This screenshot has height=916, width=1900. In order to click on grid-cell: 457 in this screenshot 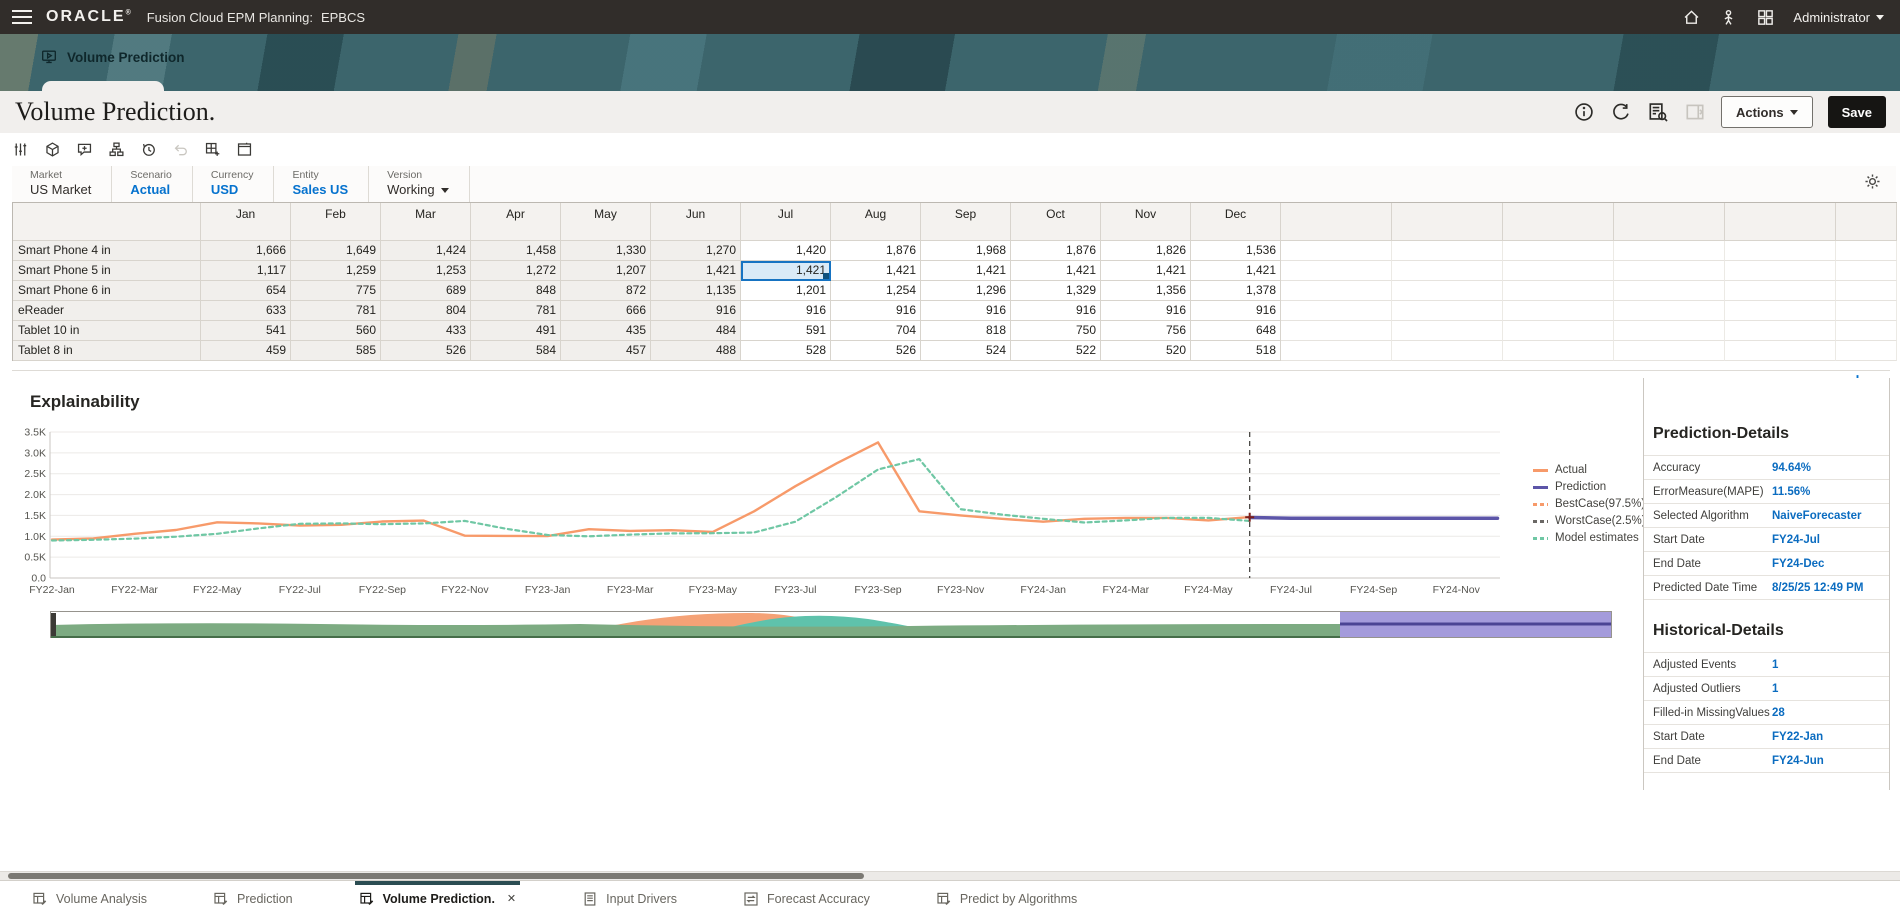, I will do `click(606, 351)`.